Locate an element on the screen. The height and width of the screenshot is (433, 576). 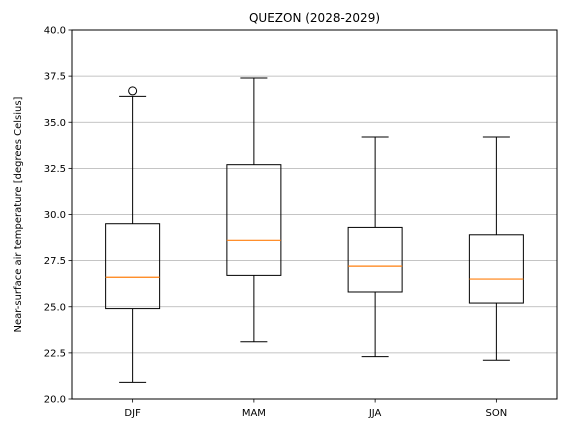
y-tick-label: 30.0 is located at coordinates (55, 215).